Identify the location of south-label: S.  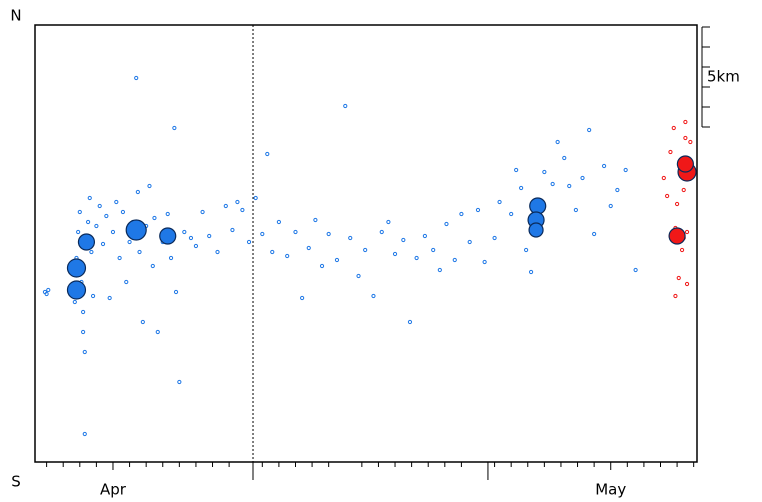
(16, 482).